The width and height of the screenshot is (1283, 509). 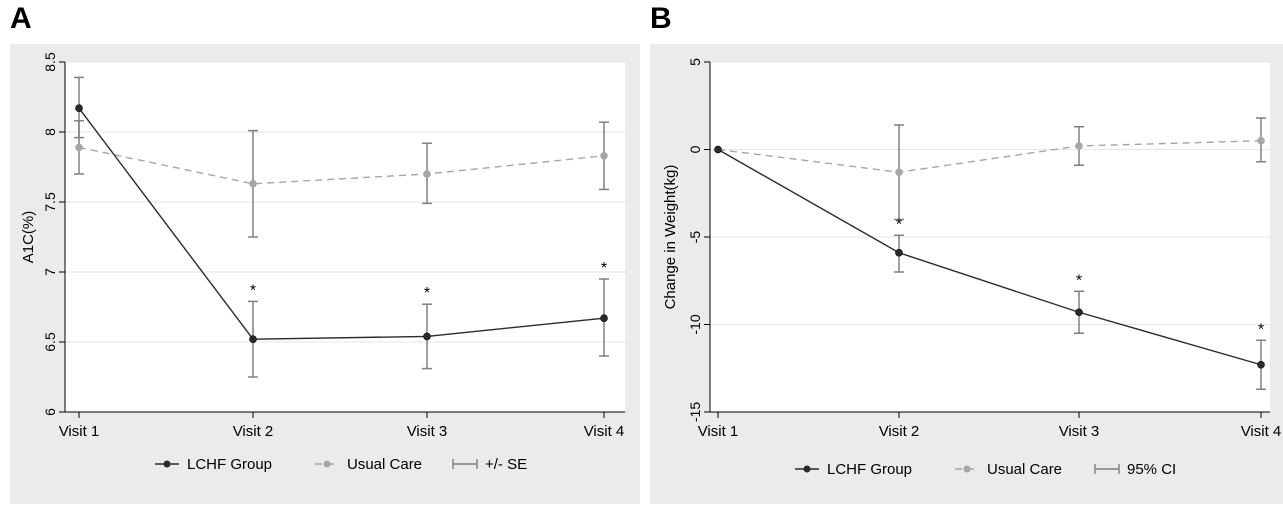 What do you see at coordinates (50, 342) in the screenshot?
I see `y-tick-label-a: 6.5` at bounding box center [50, 342].